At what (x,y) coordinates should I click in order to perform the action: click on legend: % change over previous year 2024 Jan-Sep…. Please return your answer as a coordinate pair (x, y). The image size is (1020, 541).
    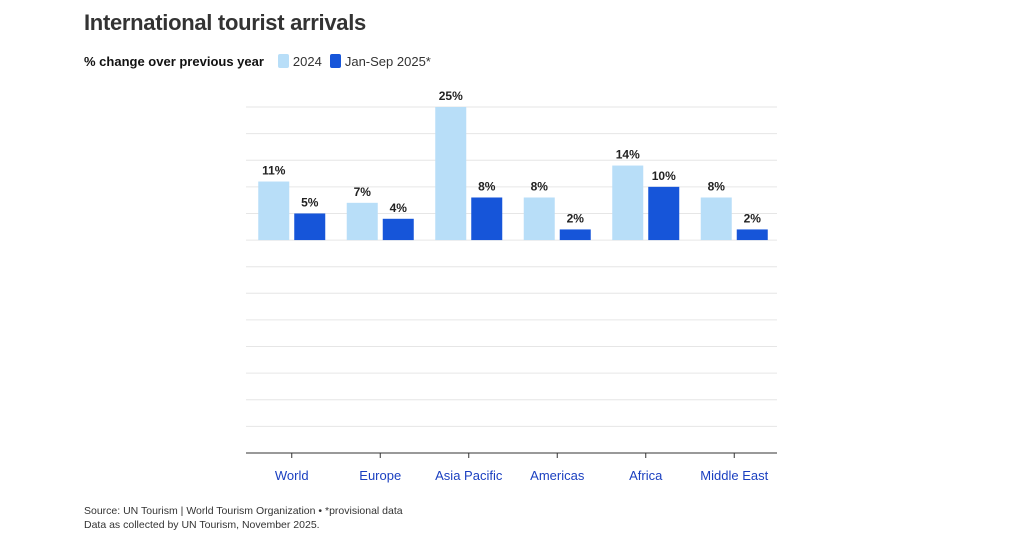
    Looking at the image, I should click on (261, 61).